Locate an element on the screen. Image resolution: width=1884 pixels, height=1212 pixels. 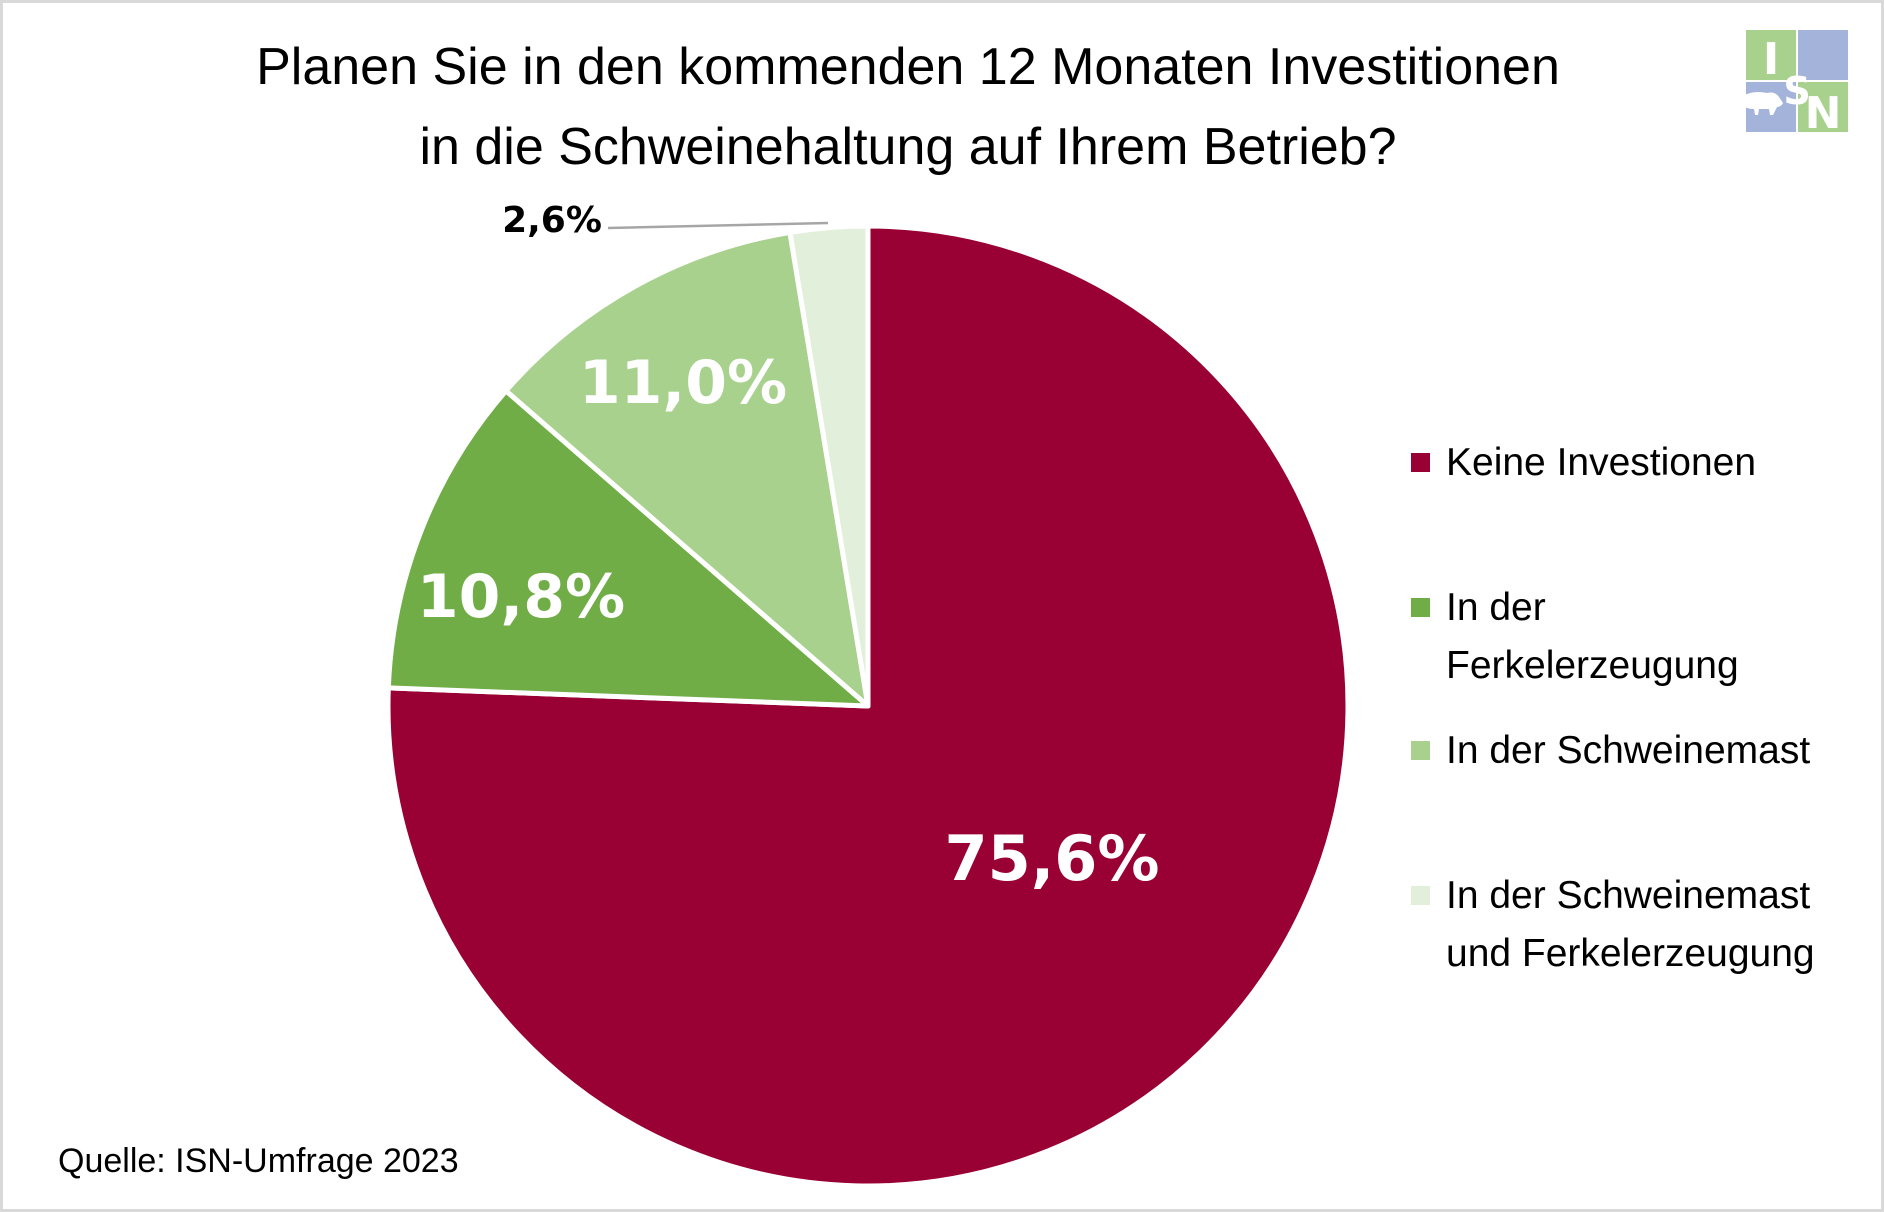
data-label-1: 75,6% is located at coordinates (1051, 858).